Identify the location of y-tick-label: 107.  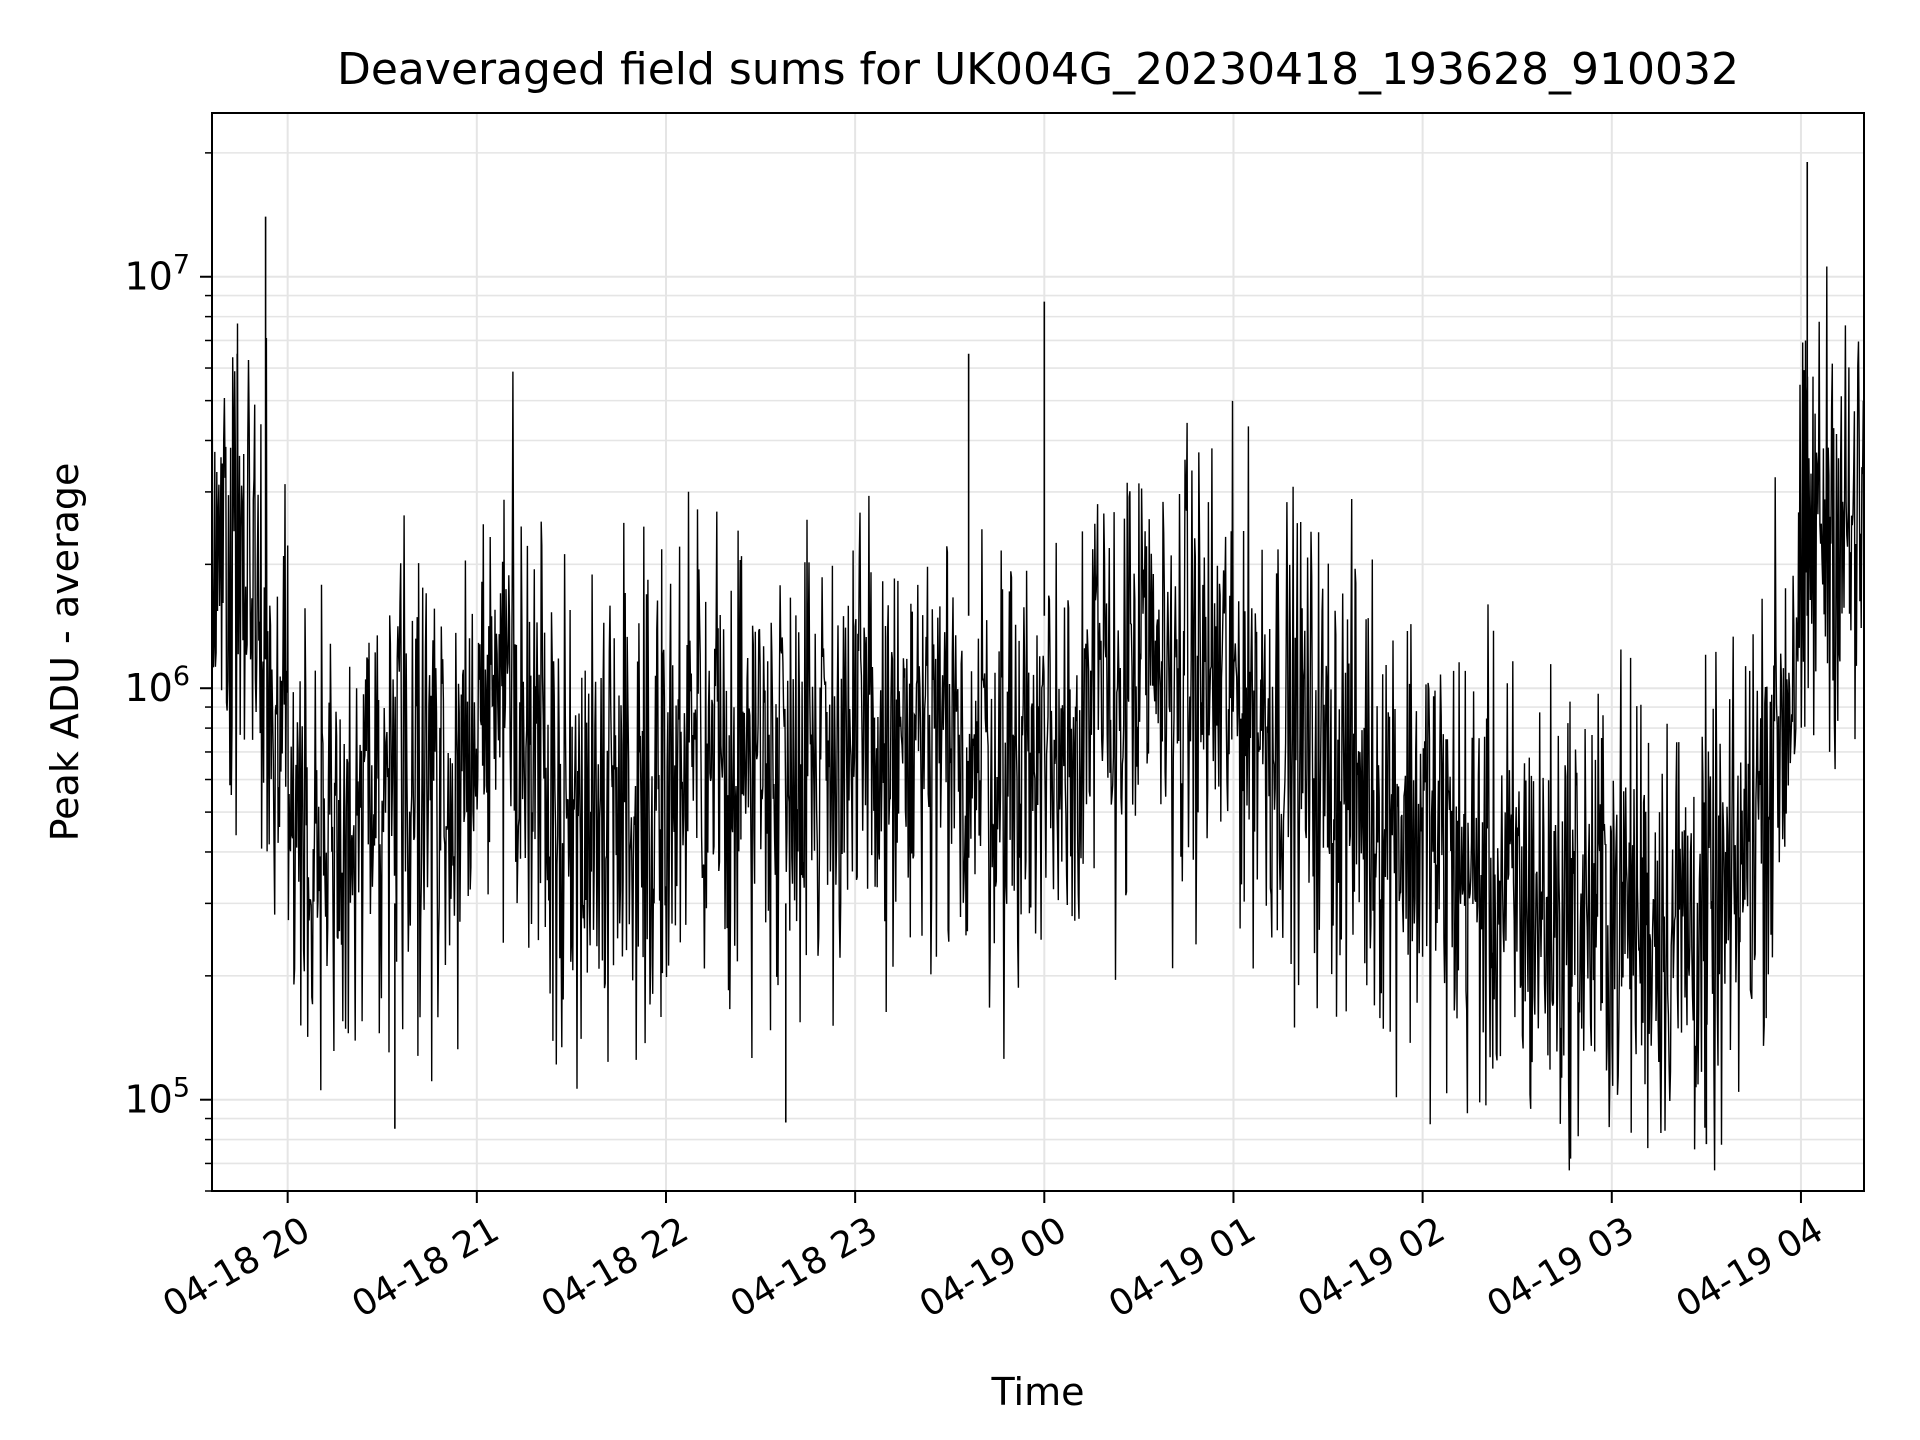
(157, 274).